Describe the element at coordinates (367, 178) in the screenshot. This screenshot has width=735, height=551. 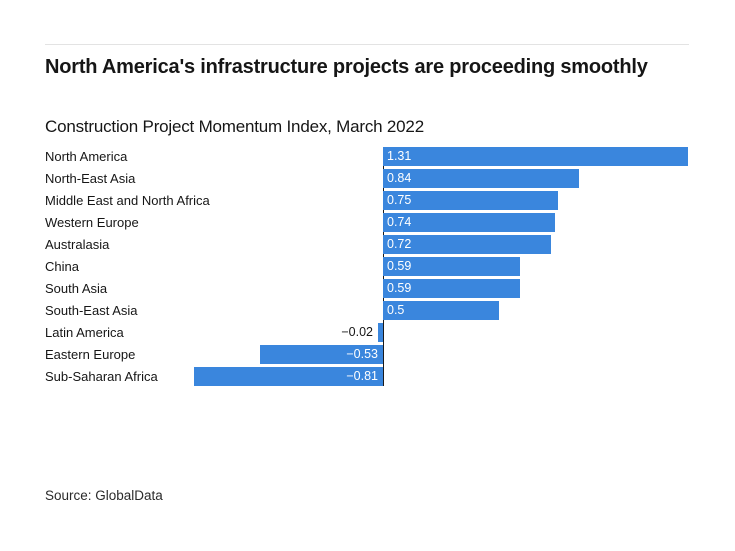
I see `chart-row: North-East Asia 0.84` at that location.